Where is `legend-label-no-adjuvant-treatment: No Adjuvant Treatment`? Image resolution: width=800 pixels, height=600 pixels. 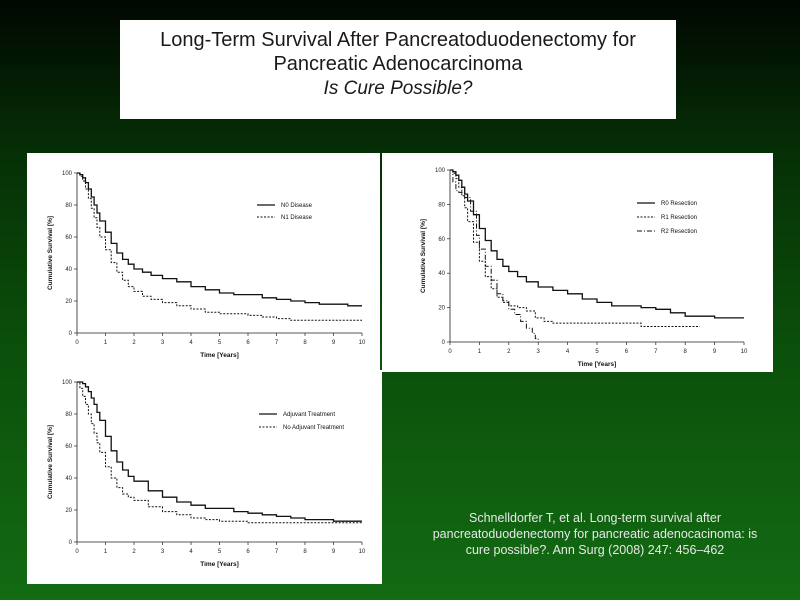
legend-label-no-adjuvant-treatment: No Adjuvant Treatment is located at coordinates (313, 428).